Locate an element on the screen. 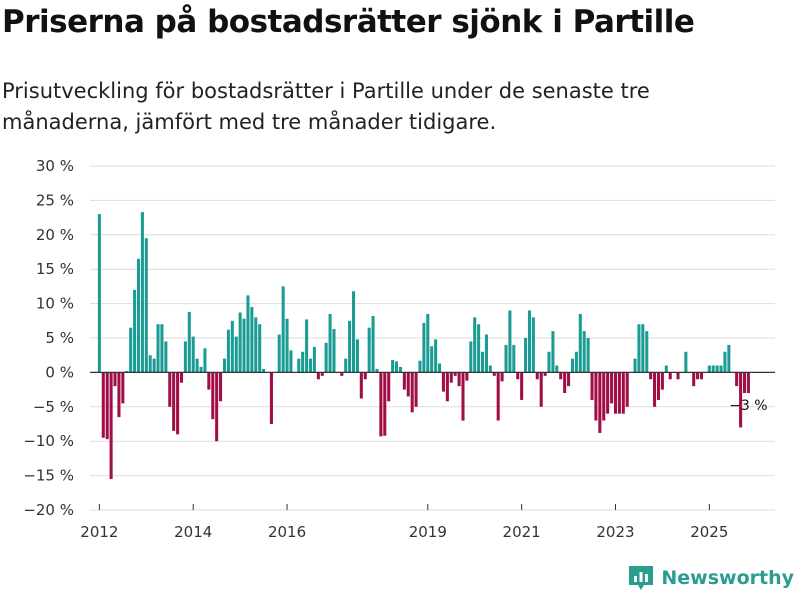 This screenshot has width=800, height=600. newsworthy-logo: Newsworthy is located at coordinates (710, 578).